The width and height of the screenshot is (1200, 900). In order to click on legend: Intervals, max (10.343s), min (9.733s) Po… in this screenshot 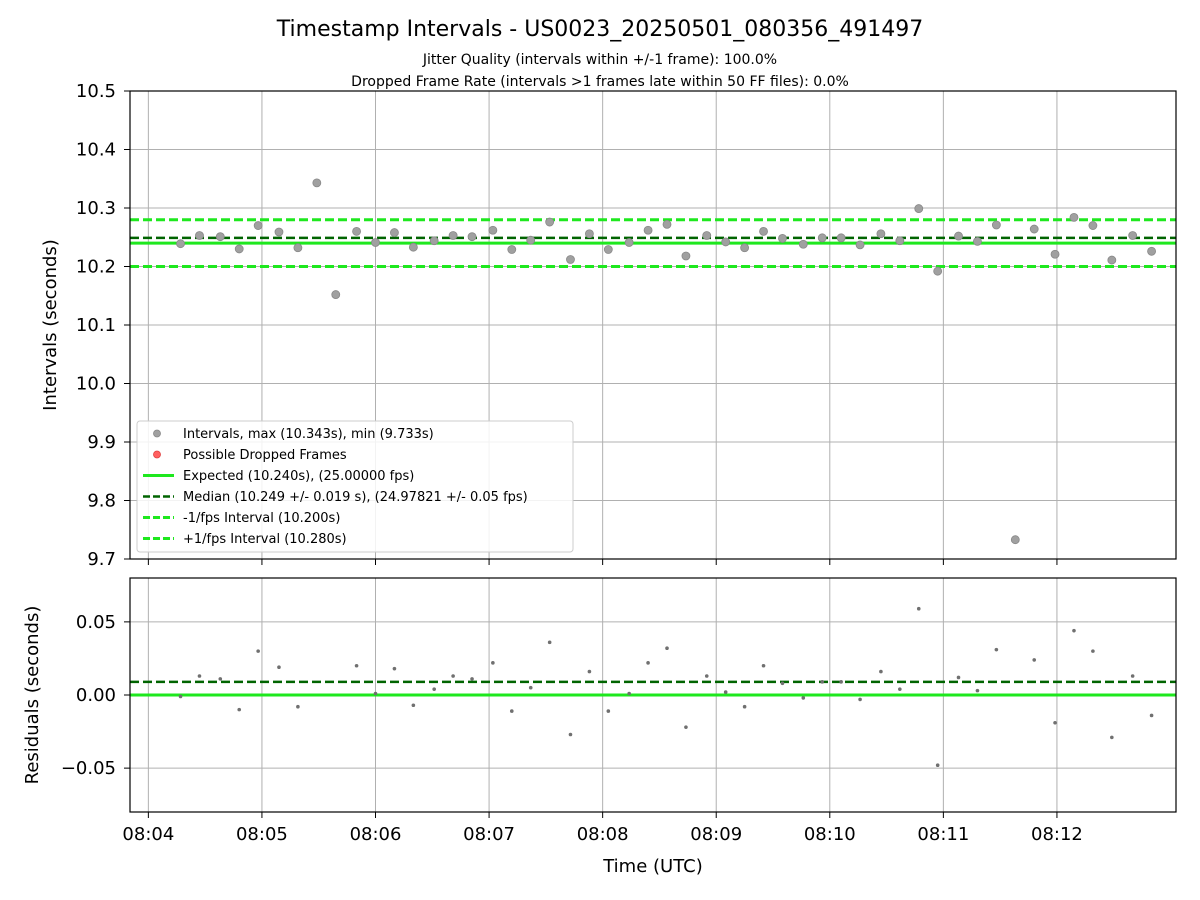, I will do `click(355, 486)`.